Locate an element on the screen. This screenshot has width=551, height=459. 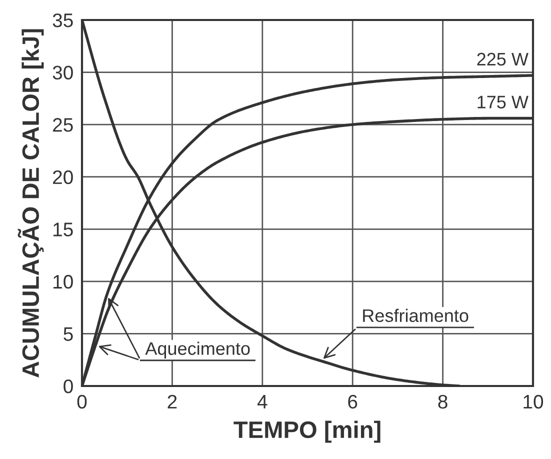
series-label: 225 W is located at coordinates (502, 59).